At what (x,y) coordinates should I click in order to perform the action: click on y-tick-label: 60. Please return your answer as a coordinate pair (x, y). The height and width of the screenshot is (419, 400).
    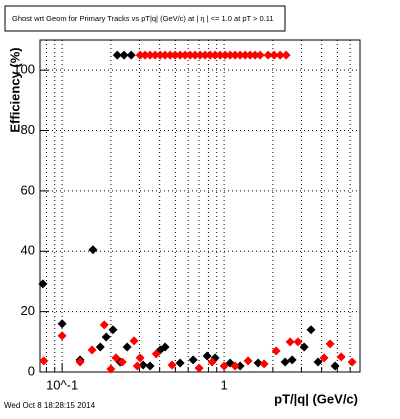
    Looking at the image, I should click on (28, 189).